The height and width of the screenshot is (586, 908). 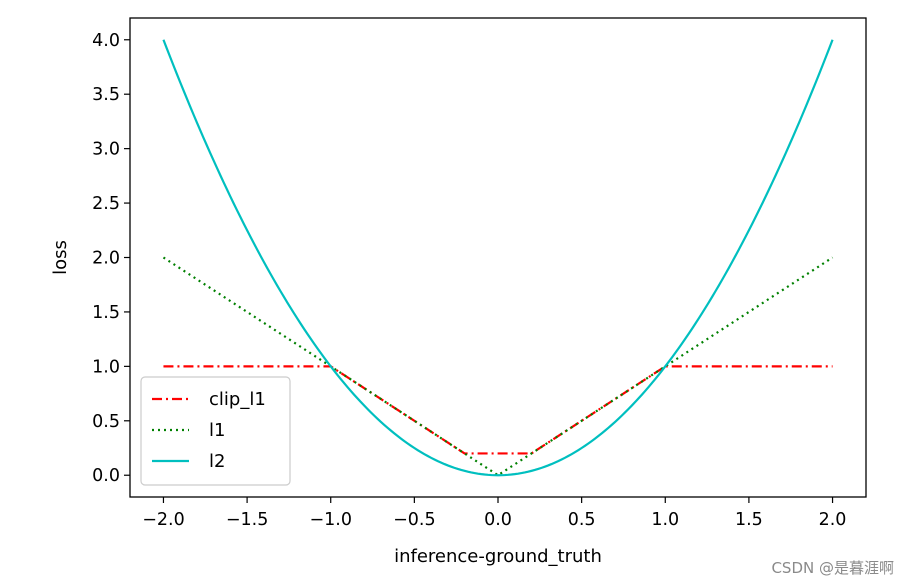 What do you see at coordinates (665, 520) in the screenshot?
I see `x-tick-label: 1.0` at bounding box center [665, 520].